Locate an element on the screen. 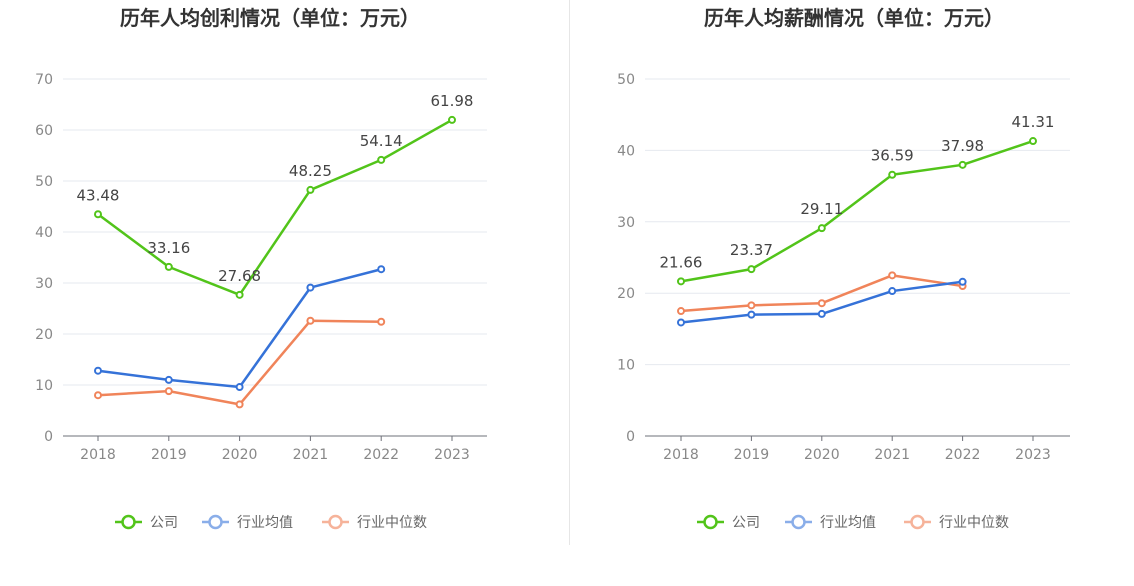  data-label: 48.25 is located at coordinates (310, 171).